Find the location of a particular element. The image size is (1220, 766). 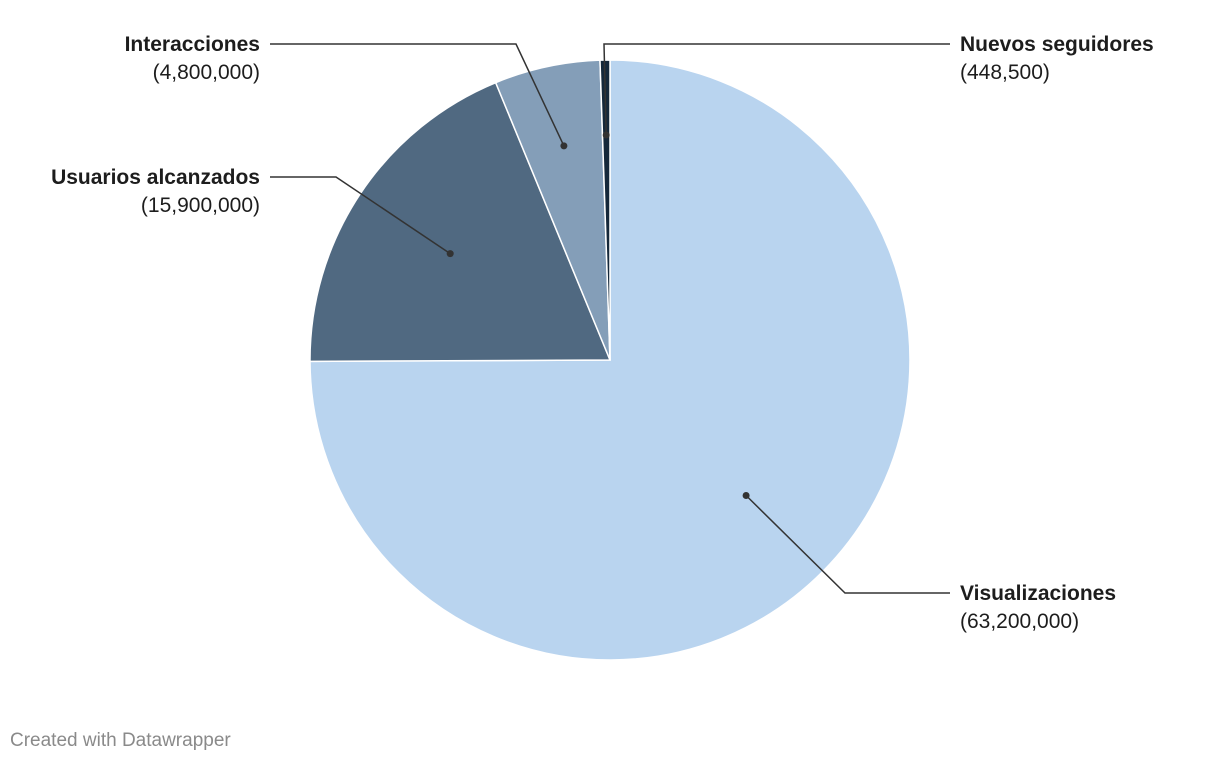

slice-label-visualizaciones: Visualizaciones is located at coordinates (1038, 593).